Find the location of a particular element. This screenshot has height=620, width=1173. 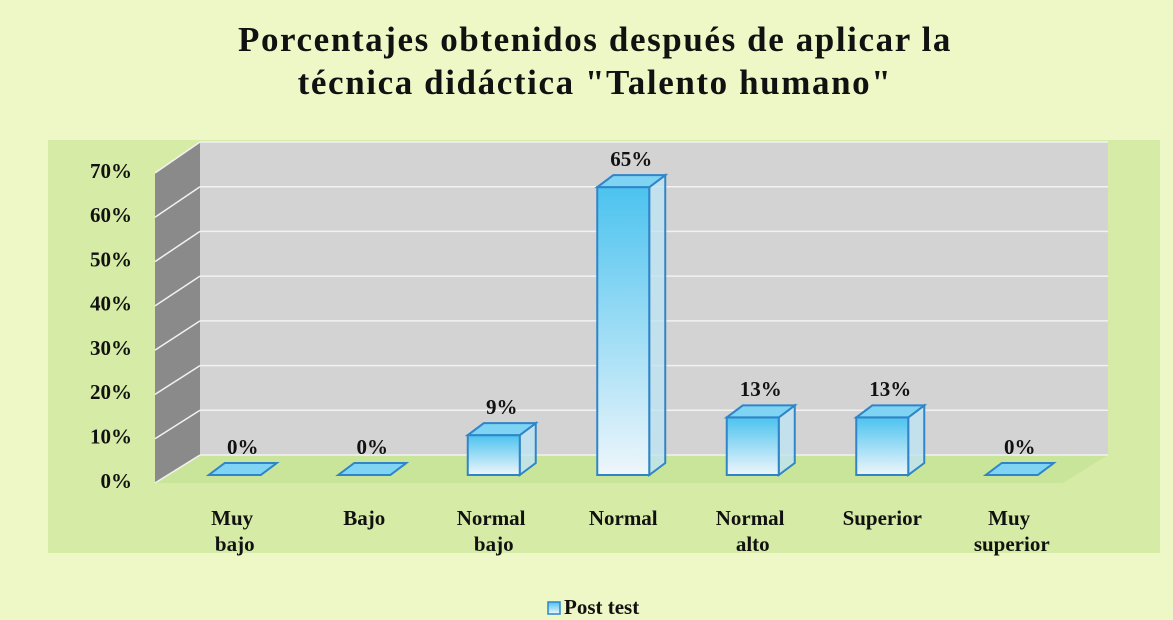

value-label: 9% is located at coordinates (502, 407).